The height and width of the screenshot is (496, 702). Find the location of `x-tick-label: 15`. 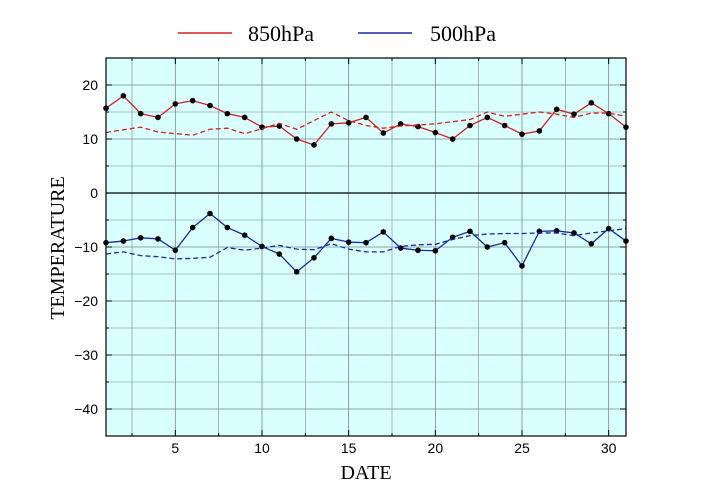

x-tick-label: 15 is located at coordinates (349, 448).